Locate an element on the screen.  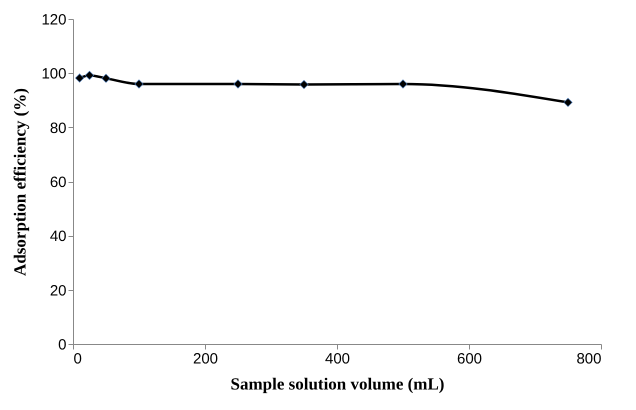
y-tick-label: 100 is located at coordinates (53, 74).